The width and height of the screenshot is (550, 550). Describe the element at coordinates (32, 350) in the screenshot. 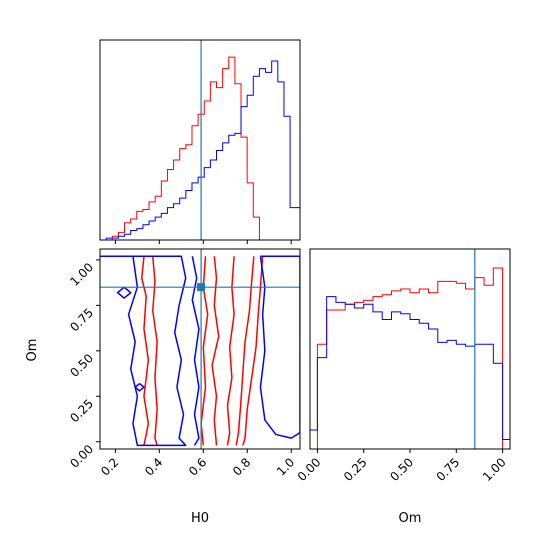

I see `y-axis-label-om: Om` at that location.